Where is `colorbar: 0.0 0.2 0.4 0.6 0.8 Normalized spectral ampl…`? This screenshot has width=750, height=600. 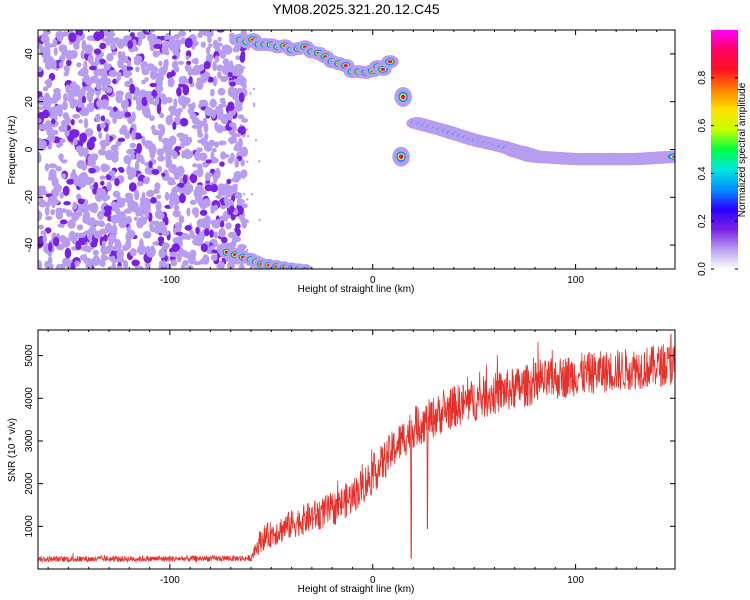 colorbar: 0.0 0.2 0.4 0.6 0.8 Normalized spectral ampl… is located at coordinates (722, 153).